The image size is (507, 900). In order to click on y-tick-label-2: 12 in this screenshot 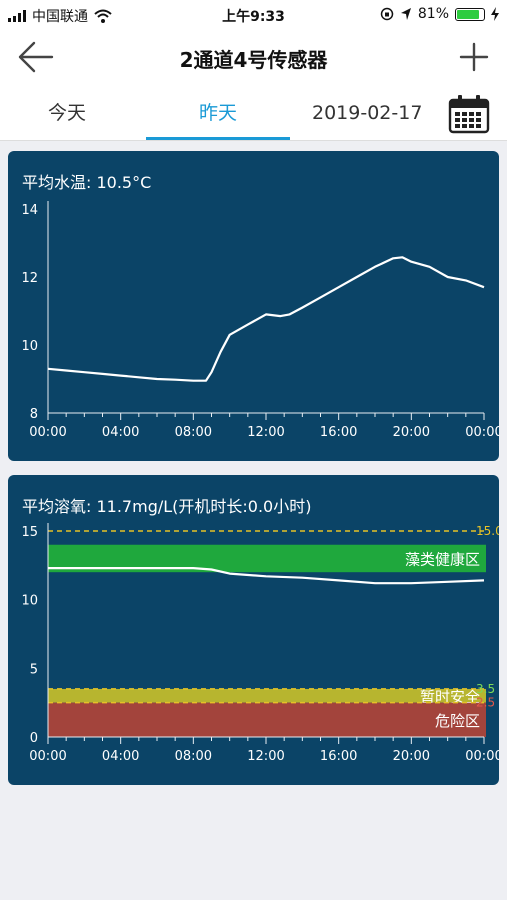, I will do `click(29, 278)`.